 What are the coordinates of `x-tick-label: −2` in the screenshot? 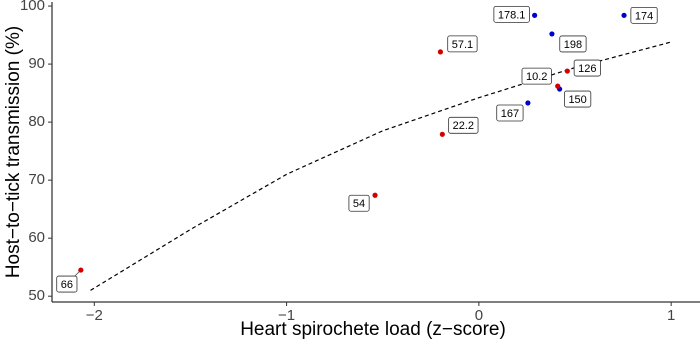 It's located at (94, 315).